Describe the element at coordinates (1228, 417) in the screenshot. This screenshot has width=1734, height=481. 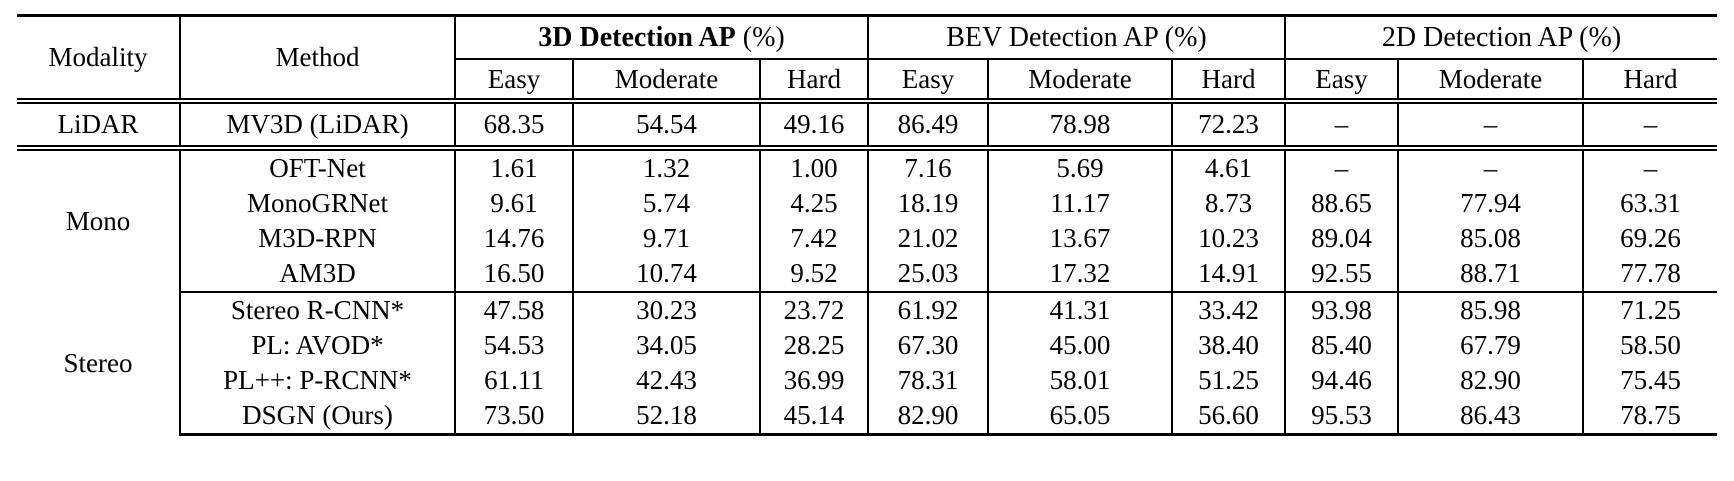
I see `value-cell: 56.60` at that location.